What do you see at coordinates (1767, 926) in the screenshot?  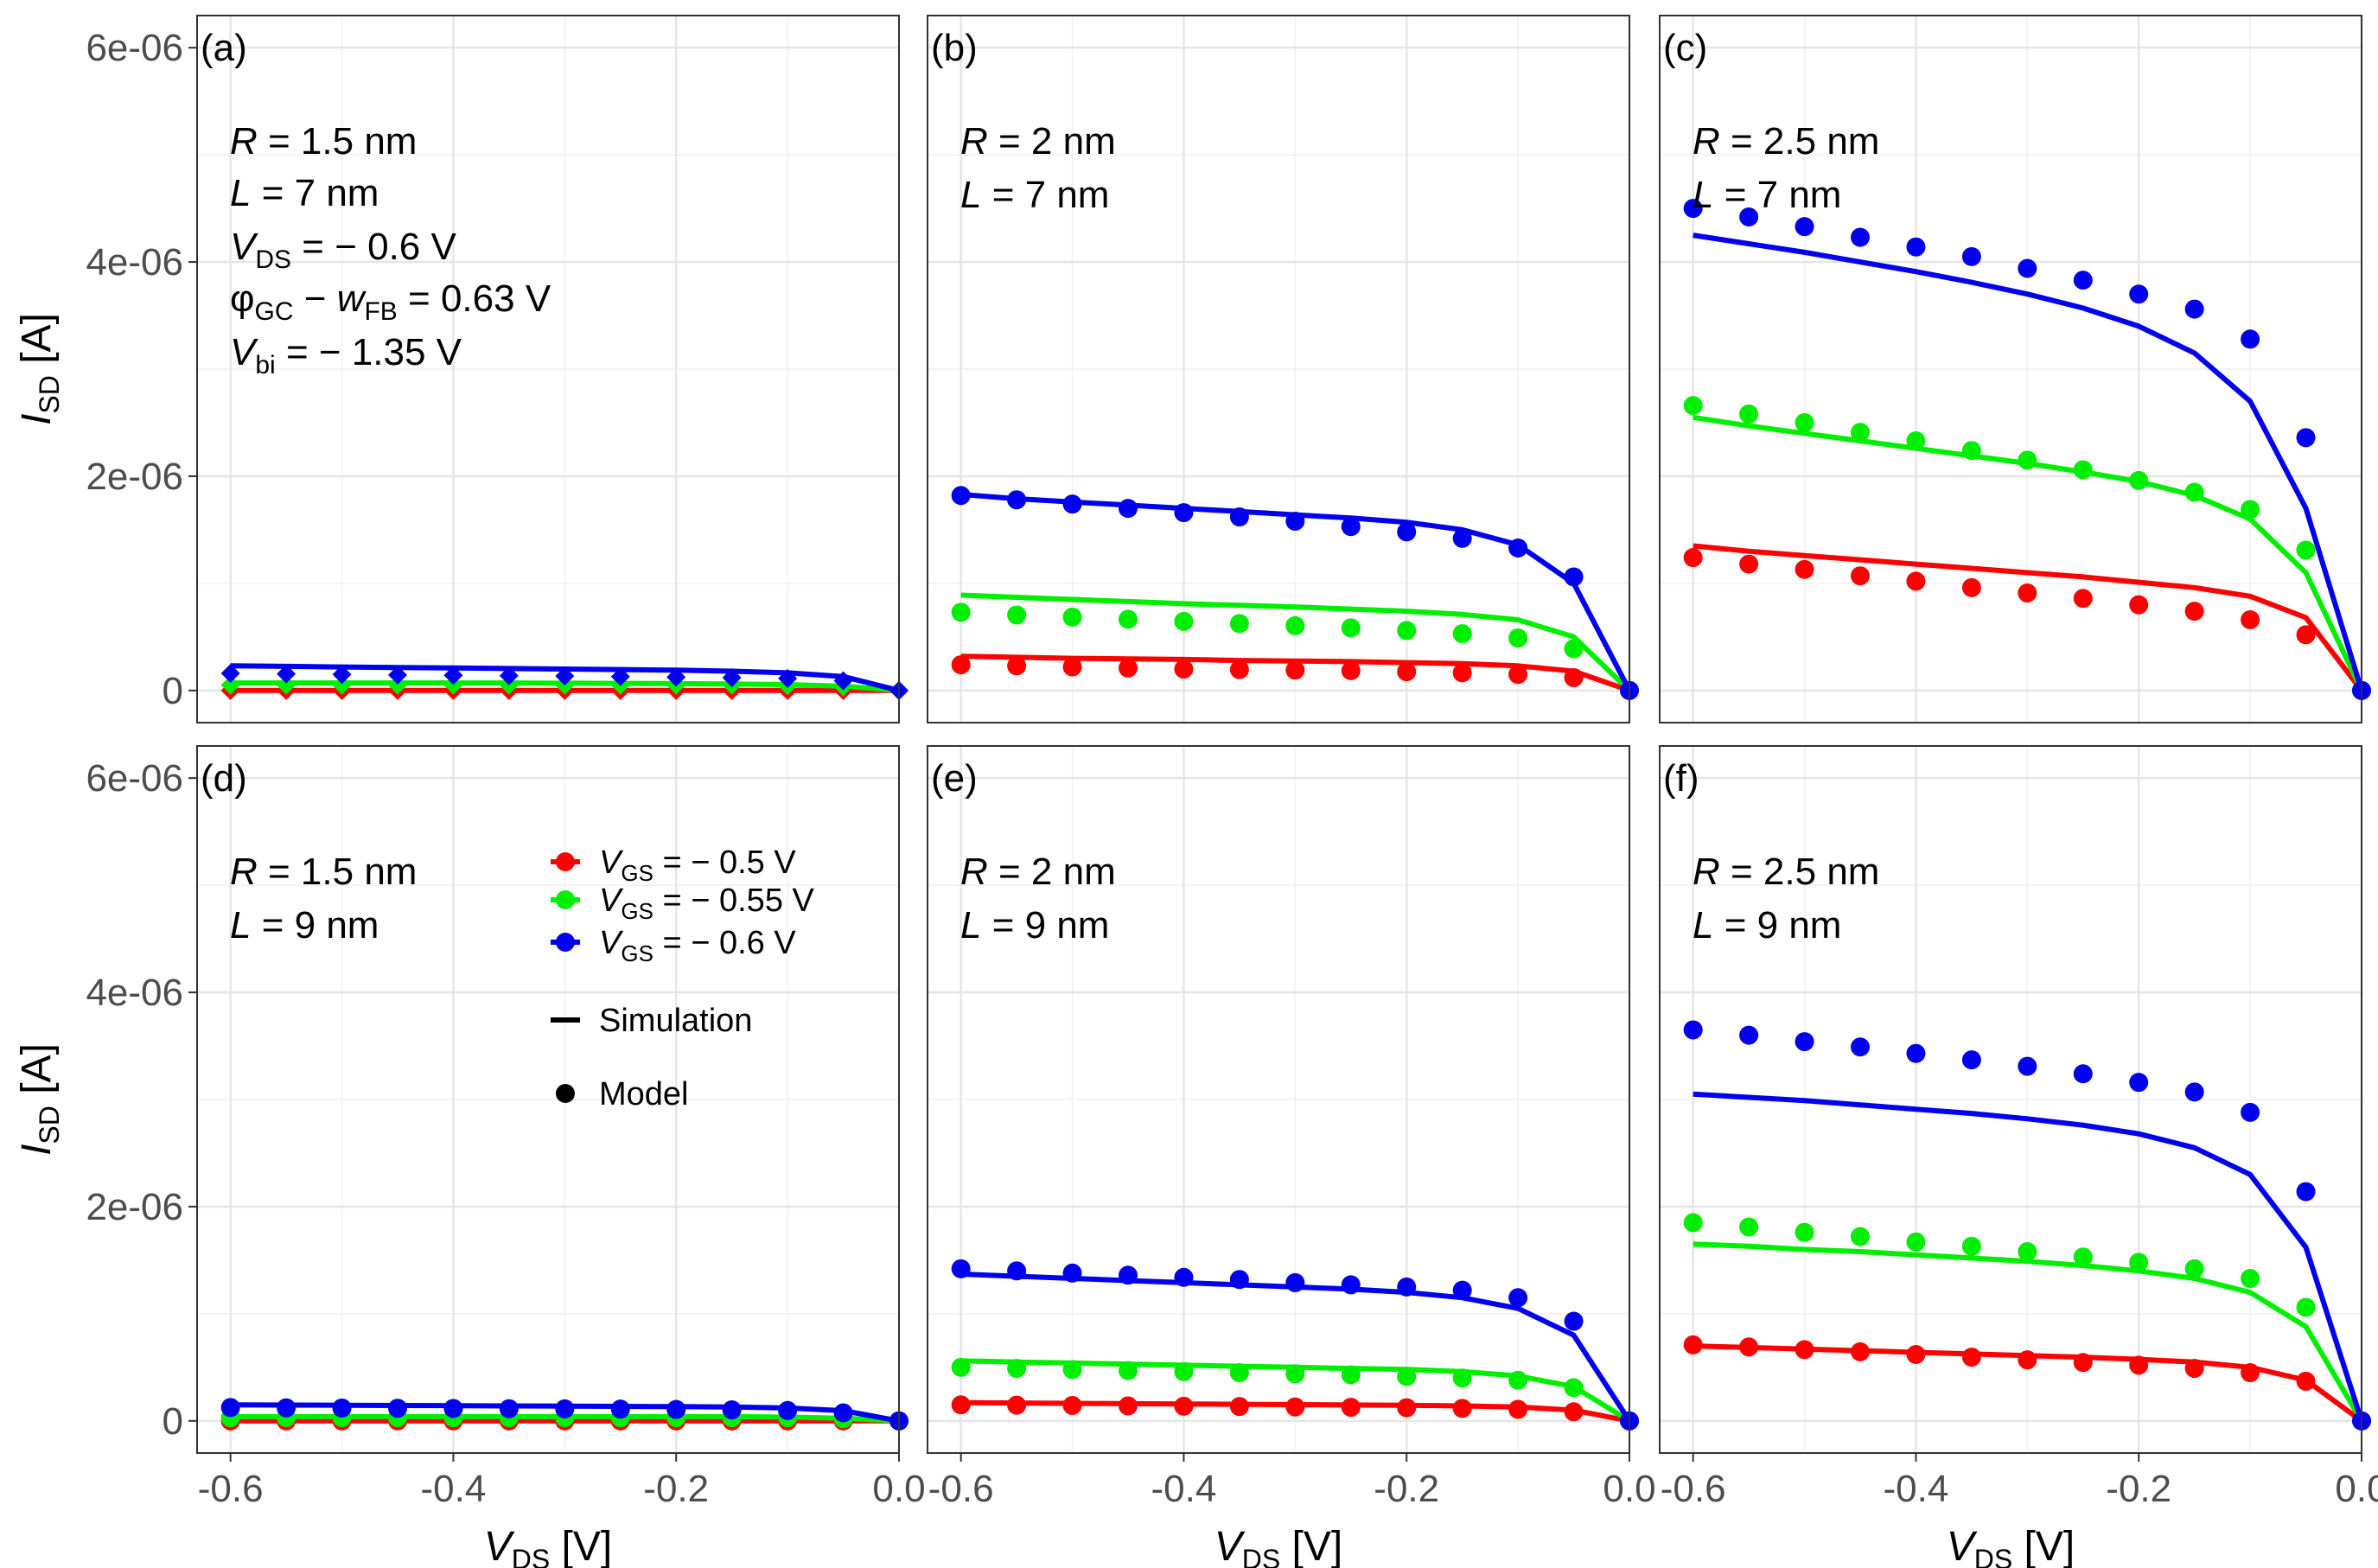 I see `annotation-line: L = 9 nm` at bounding box center [1767, 926].